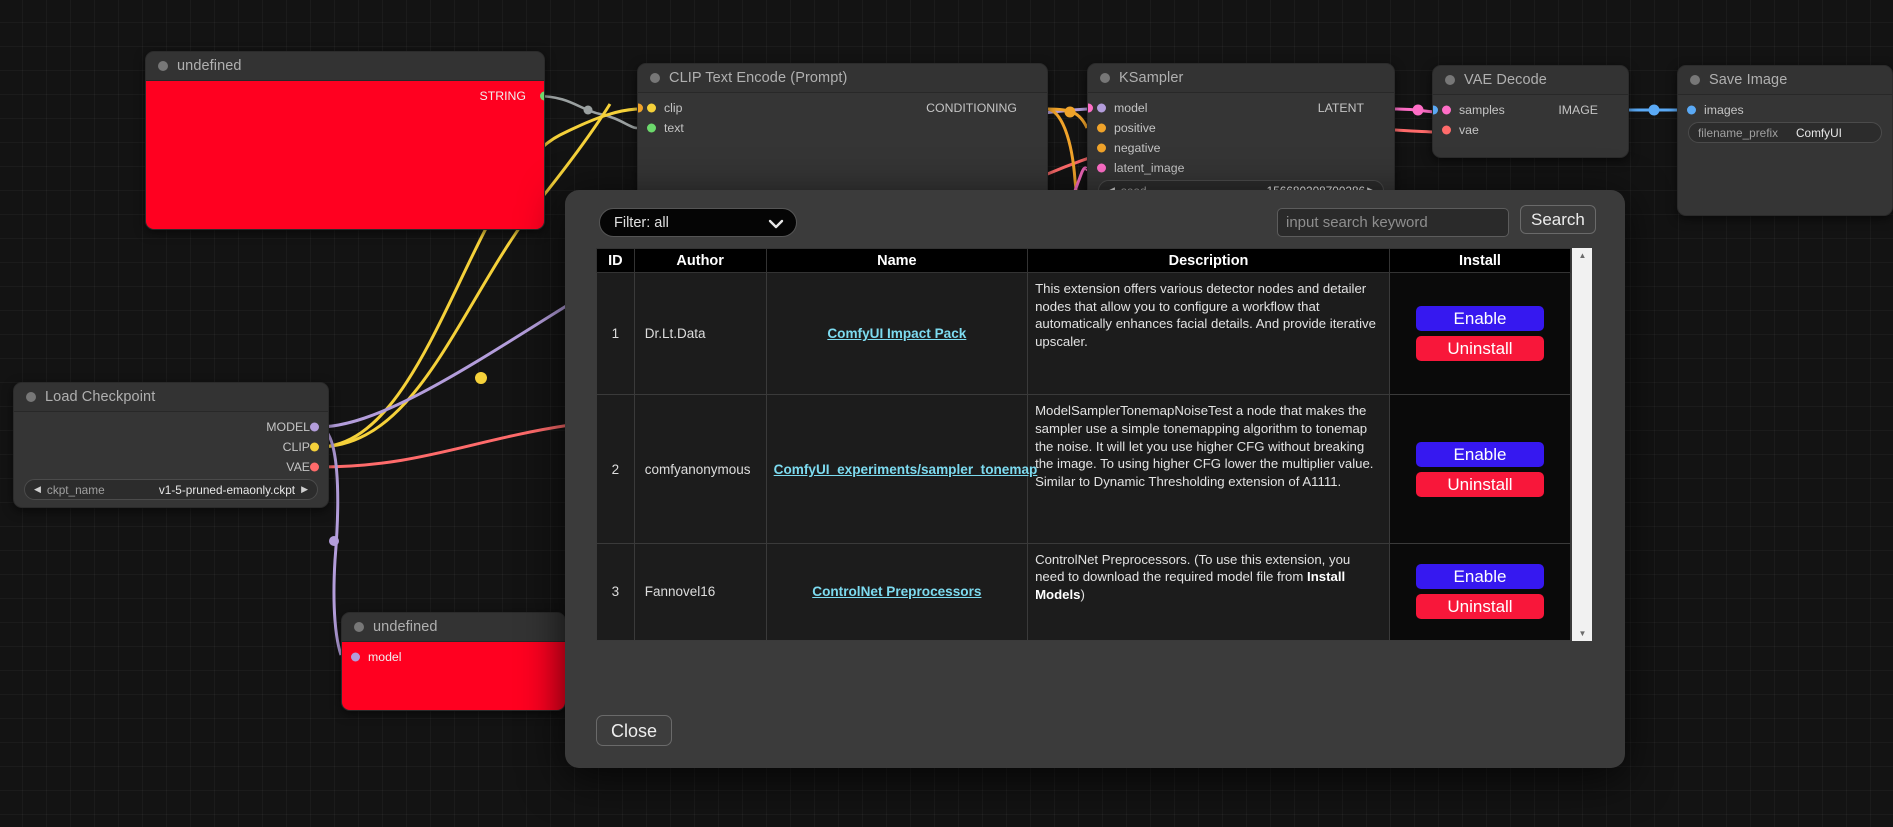 This screenshot has width=1893, height=827. What do you see at coordinates (1131, 107) in the screenshot?
I see `input-label: model` at bounding box center [1131, 107].